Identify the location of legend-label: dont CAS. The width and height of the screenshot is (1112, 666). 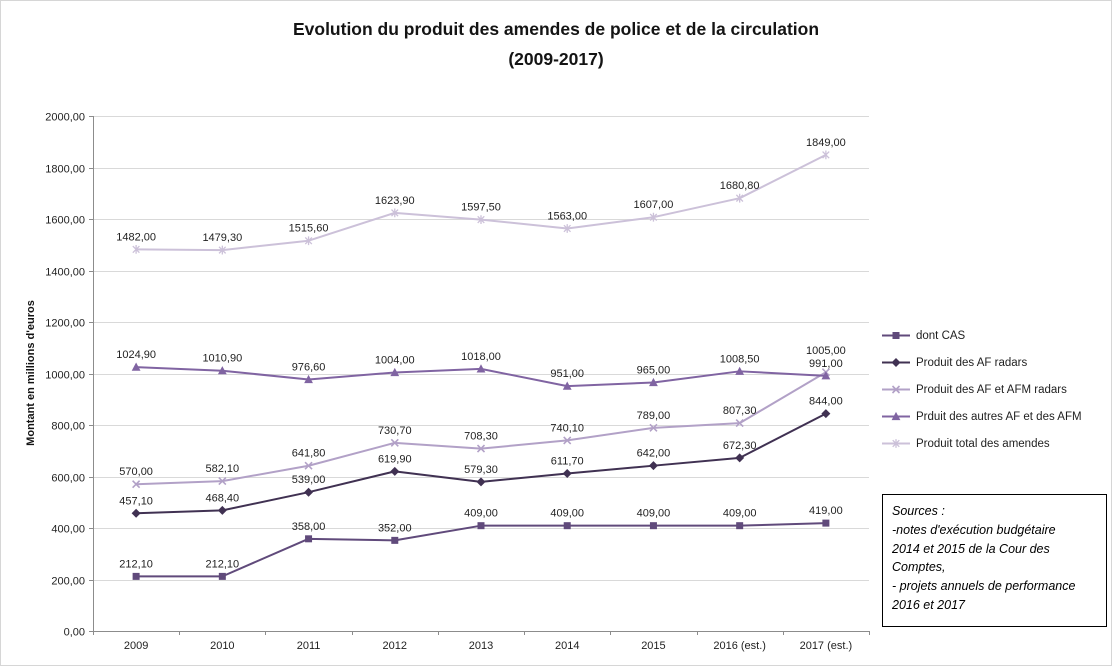
(941, 335).